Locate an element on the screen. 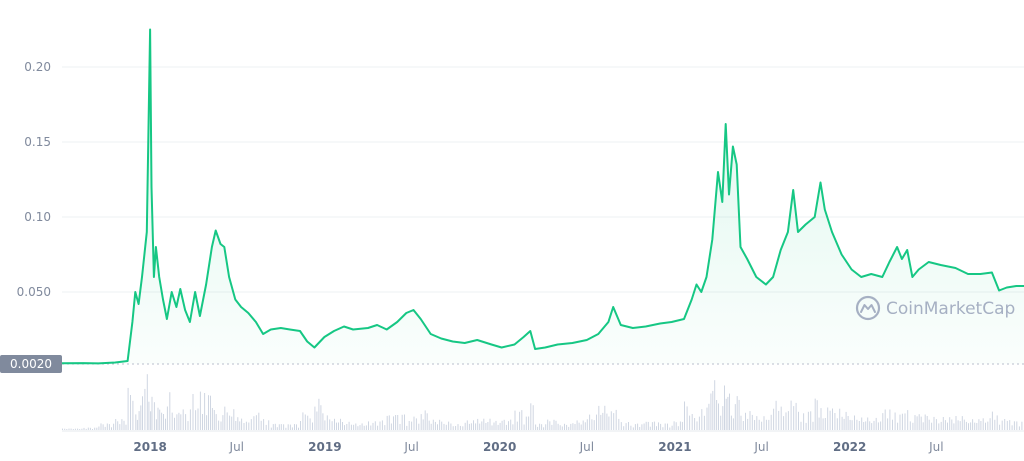 The image size is (1024, 461). volume-histogram is located at coordinates (542, 402).